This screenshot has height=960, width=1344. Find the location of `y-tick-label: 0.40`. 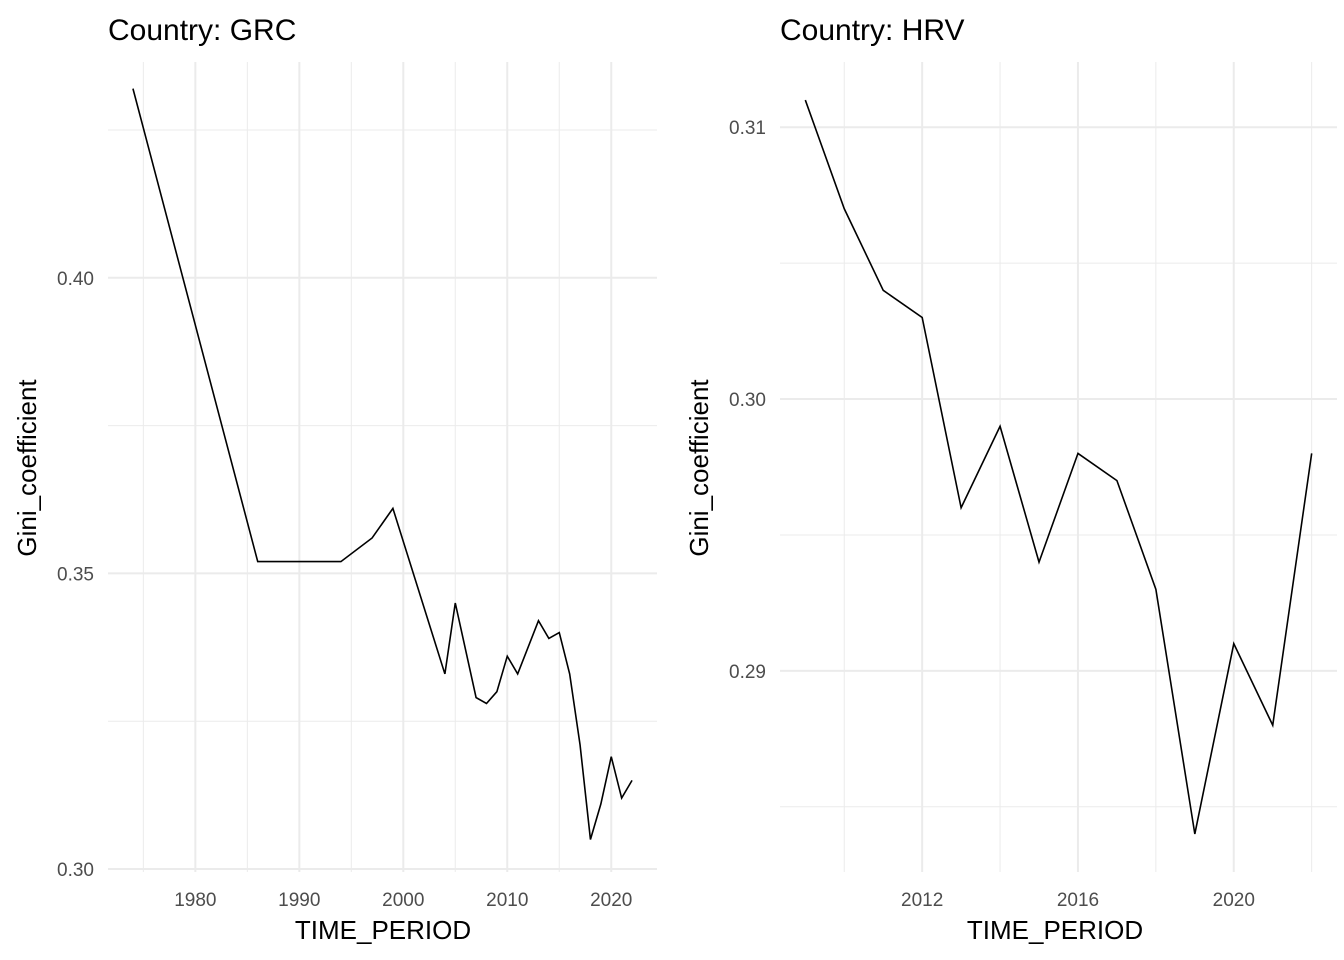

y-tick-label: 0.40 is located at coordinates (75, 279).